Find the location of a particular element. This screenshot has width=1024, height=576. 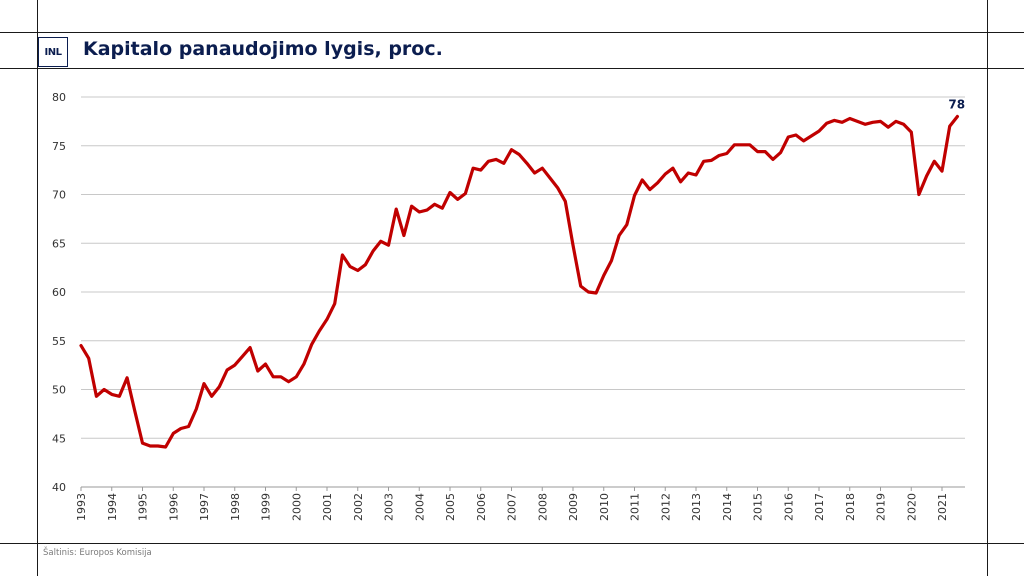

y-axis-ticks: 40 45 50 55 60 65 70 75 80 is located at coordinates (59, 292).